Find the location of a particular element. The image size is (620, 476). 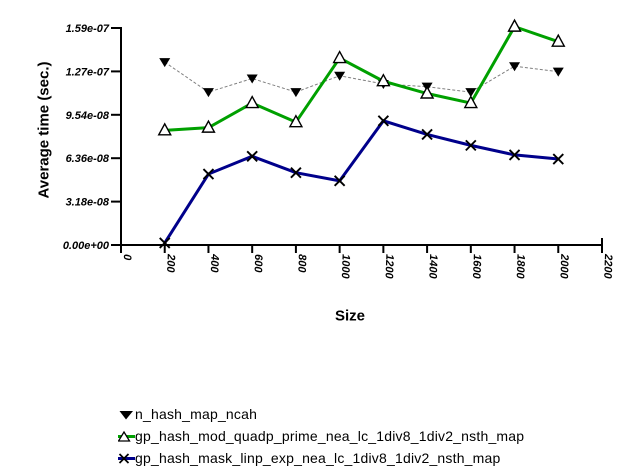

legend-item: n_hash_map_ncah is located at coordinates (321, 414).